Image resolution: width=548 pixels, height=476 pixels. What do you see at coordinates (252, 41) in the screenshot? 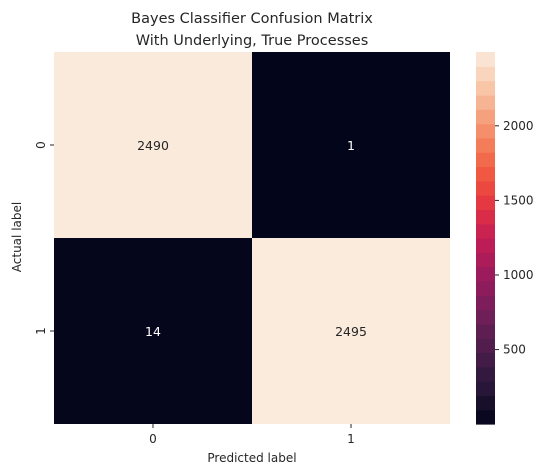
I see `chart-title-line-2: With Underlying, True Processes` at bounding box center [252, 41].